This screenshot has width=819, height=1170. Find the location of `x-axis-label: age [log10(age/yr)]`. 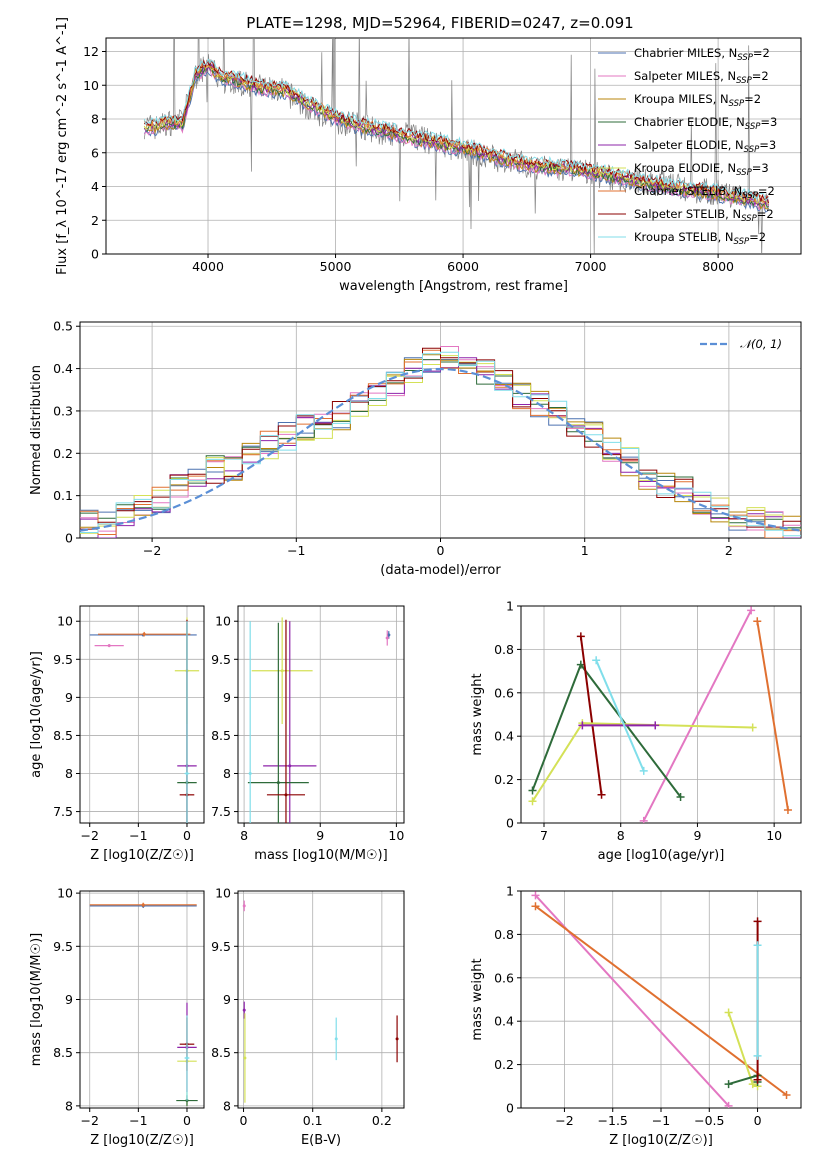

x-axis-label: age [log10(age/yr)] is located at coordinates (661, 855).